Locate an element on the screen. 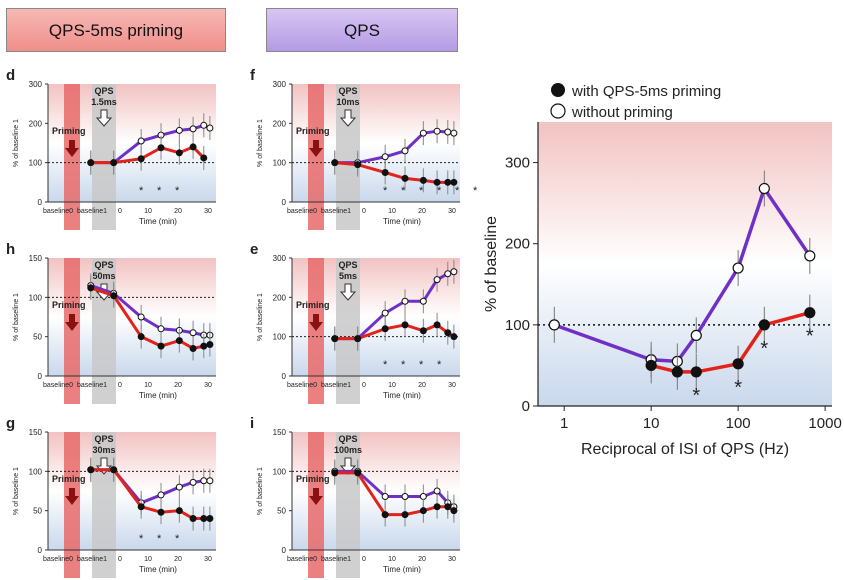 The width and height of the screenshot is (844, 580). qps-interval-label: 30ms is located at coordinates (103, 450).